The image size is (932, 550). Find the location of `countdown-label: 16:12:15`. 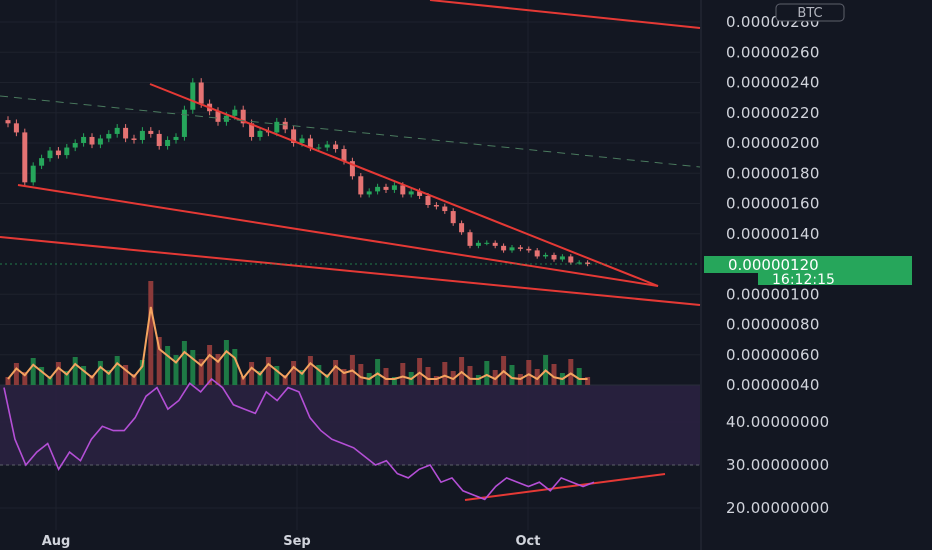

countdown-label: 16:12:15 is located at coordinates (803, 280).